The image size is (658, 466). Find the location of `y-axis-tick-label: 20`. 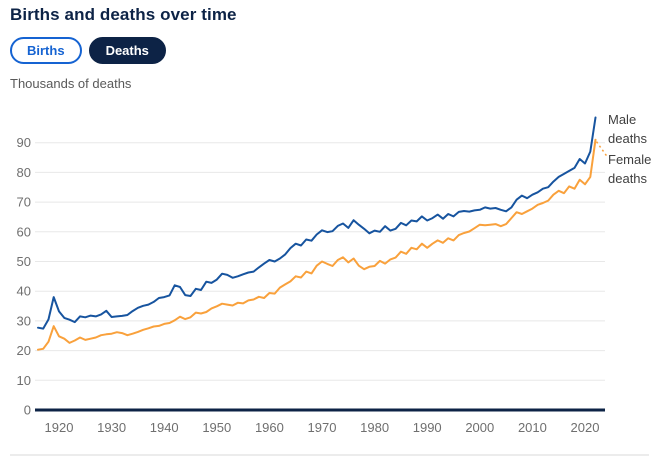

y-axis-tick-label: 20 is located at coordinates (24, 350).